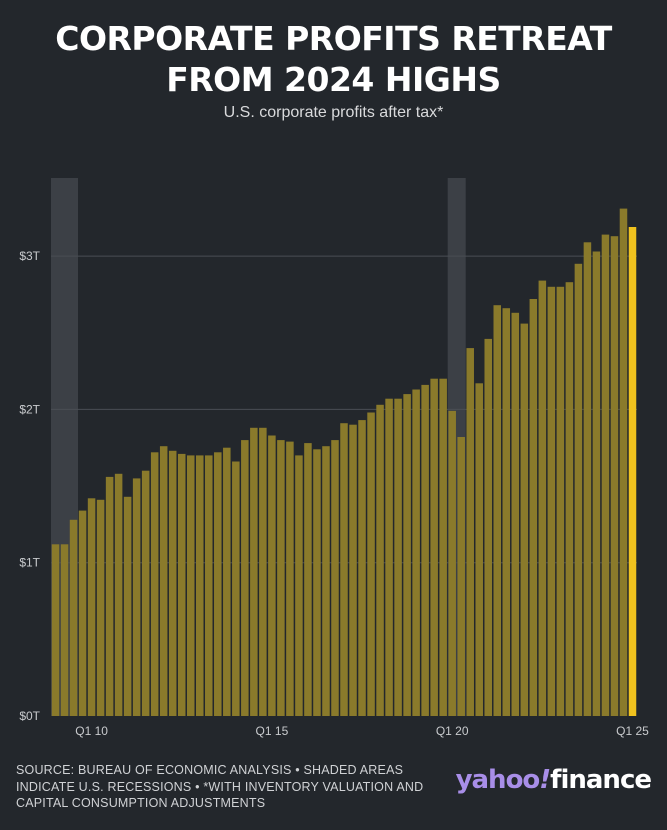 Image resolution: width=667 pixels, height=830 pixels. I want to click on chart-subtitle: U.S. corporate profits after tax*, so click(333, 112).